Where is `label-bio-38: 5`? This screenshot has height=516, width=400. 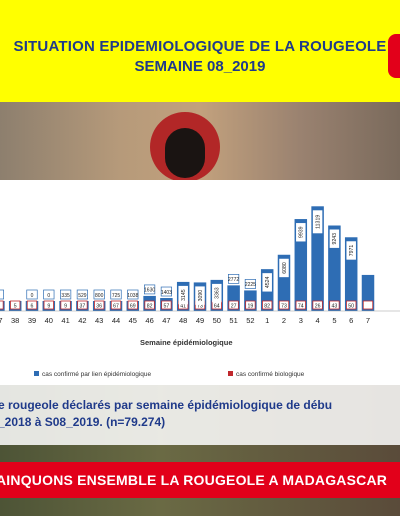
label-bio-38: 5 is located at coordinates (15, 307).